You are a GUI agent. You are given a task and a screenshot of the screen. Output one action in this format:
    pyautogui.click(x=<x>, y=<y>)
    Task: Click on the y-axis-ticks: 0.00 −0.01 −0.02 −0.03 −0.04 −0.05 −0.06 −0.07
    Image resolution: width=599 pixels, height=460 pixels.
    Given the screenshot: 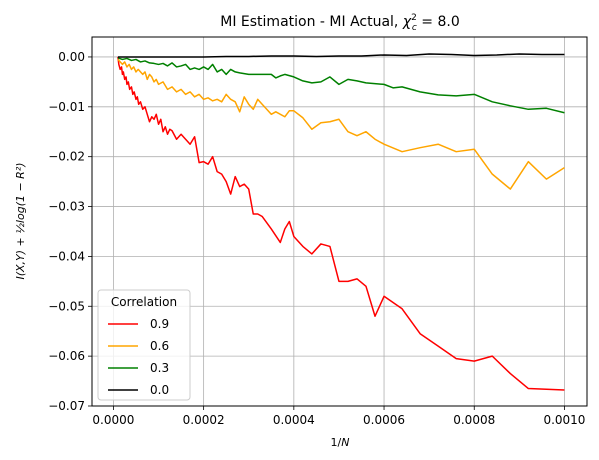 What is the action you would take?
    pyautogui.click(x=70, y=231)
    